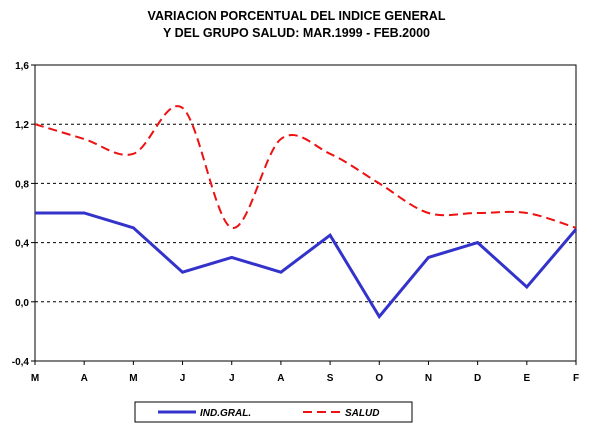  I want to click on y-tick-label: 0,0, so click(22, 303).